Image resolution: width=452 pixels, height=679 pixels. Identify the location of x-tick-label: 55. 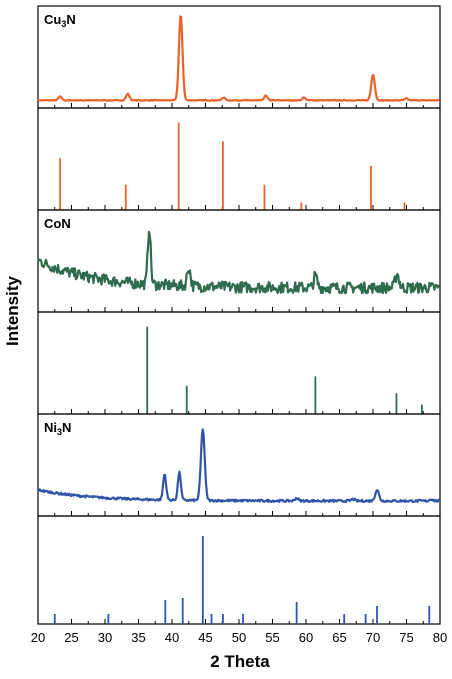
(272, 637).